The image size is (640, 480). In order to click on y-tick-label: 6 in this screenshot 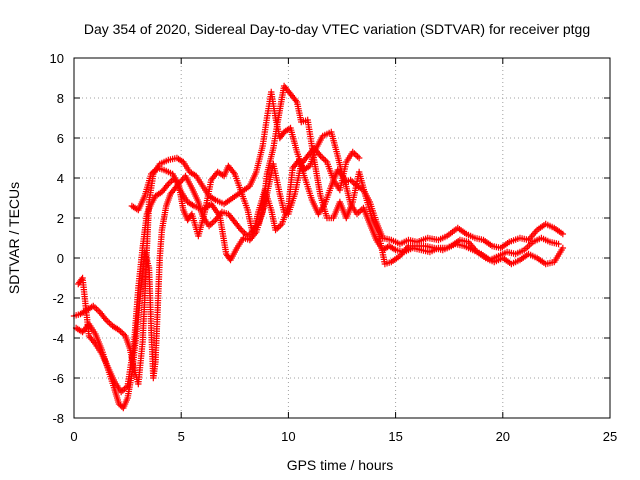, I will do `click(60, 138)`.